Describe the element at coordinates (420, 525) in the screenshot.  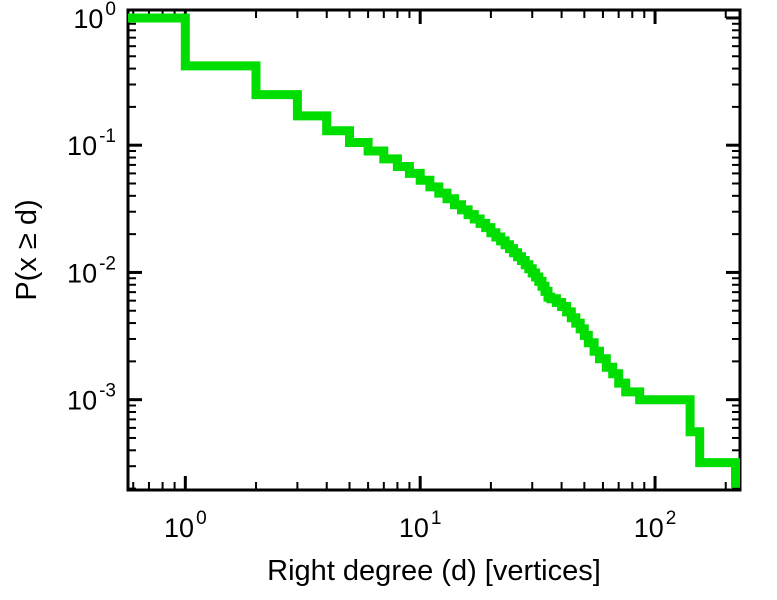
I see `x-tick-label: 10 1` at that location.